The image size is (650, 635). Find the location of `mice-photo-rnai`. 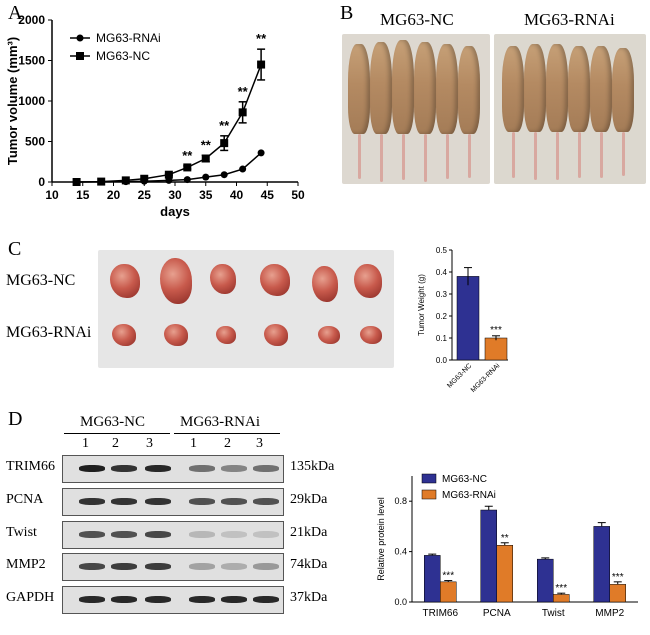

mice-photo-rnai is located at coordinates (570, 109).